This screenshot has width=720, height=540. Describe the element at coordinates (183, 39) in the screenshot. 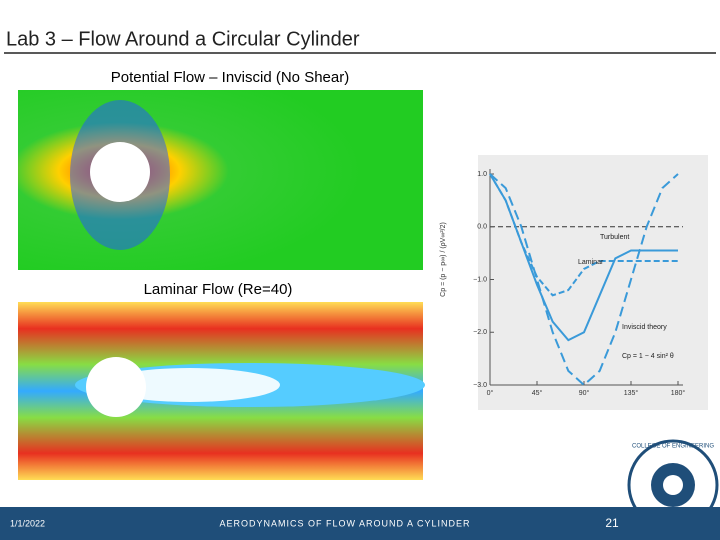

I see `slide-title: Lab 3 – Flow Around a Circular Cylinder` at that location.